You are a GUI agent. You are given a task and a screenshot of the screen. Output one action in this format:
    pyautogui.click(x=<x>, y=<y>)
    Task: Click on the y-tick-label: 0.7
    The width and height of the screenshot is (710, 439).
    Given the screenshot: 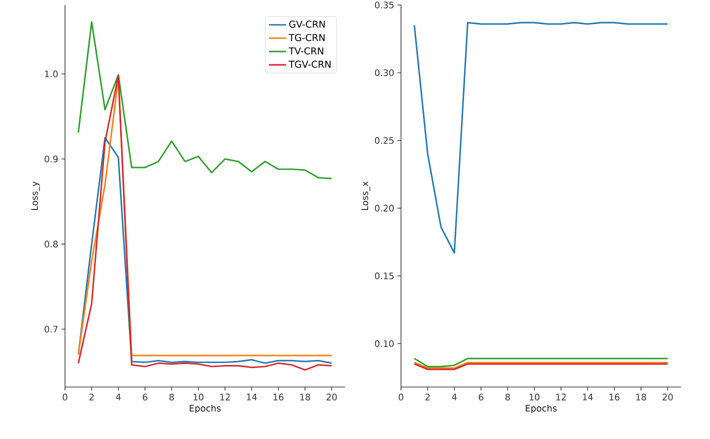 What is the action you would take?
    pyautogui.click(x=51, y=329)
    